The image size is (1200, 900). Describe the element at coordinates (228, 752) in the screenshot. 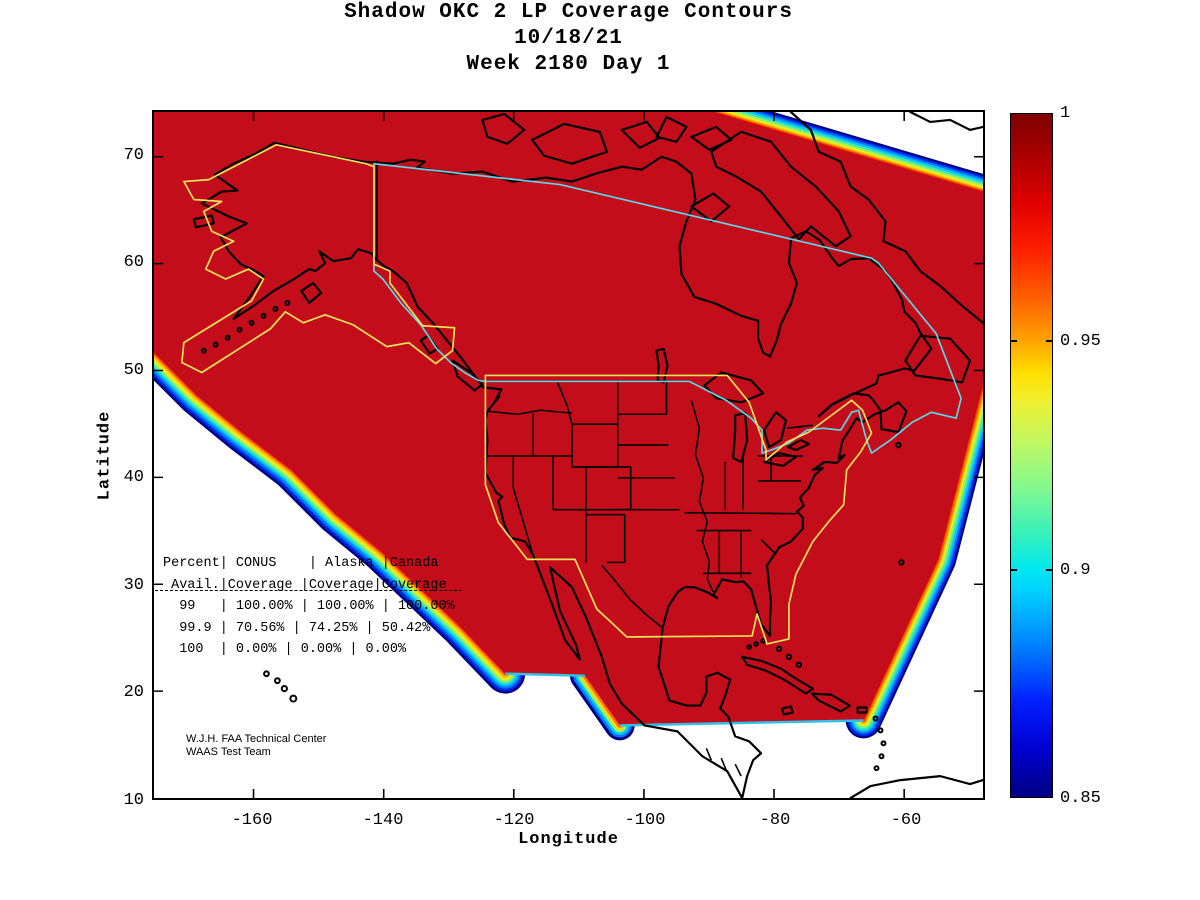

I see `credit-line2: WAAS Test Team` at that location.